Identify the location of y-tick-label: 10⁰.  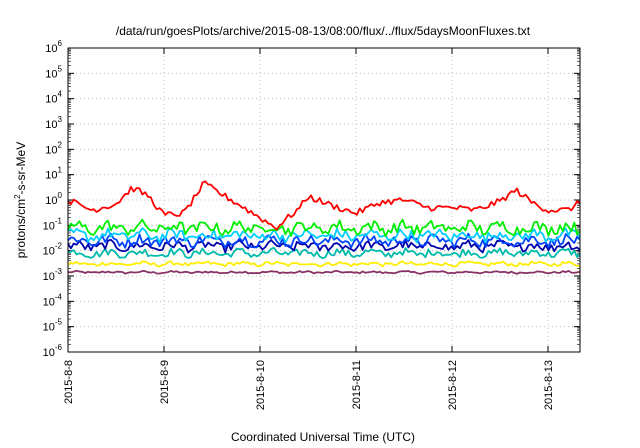
(53, 199).